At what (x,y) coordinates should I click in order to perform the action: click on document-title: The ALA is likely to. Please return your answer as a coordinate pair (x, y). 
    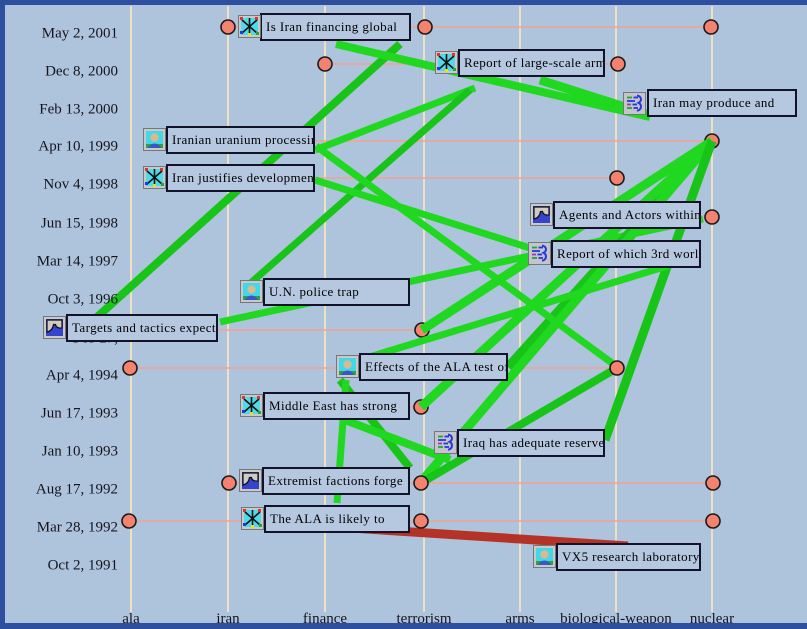
    Looking at the image, I should click on (327, 518).